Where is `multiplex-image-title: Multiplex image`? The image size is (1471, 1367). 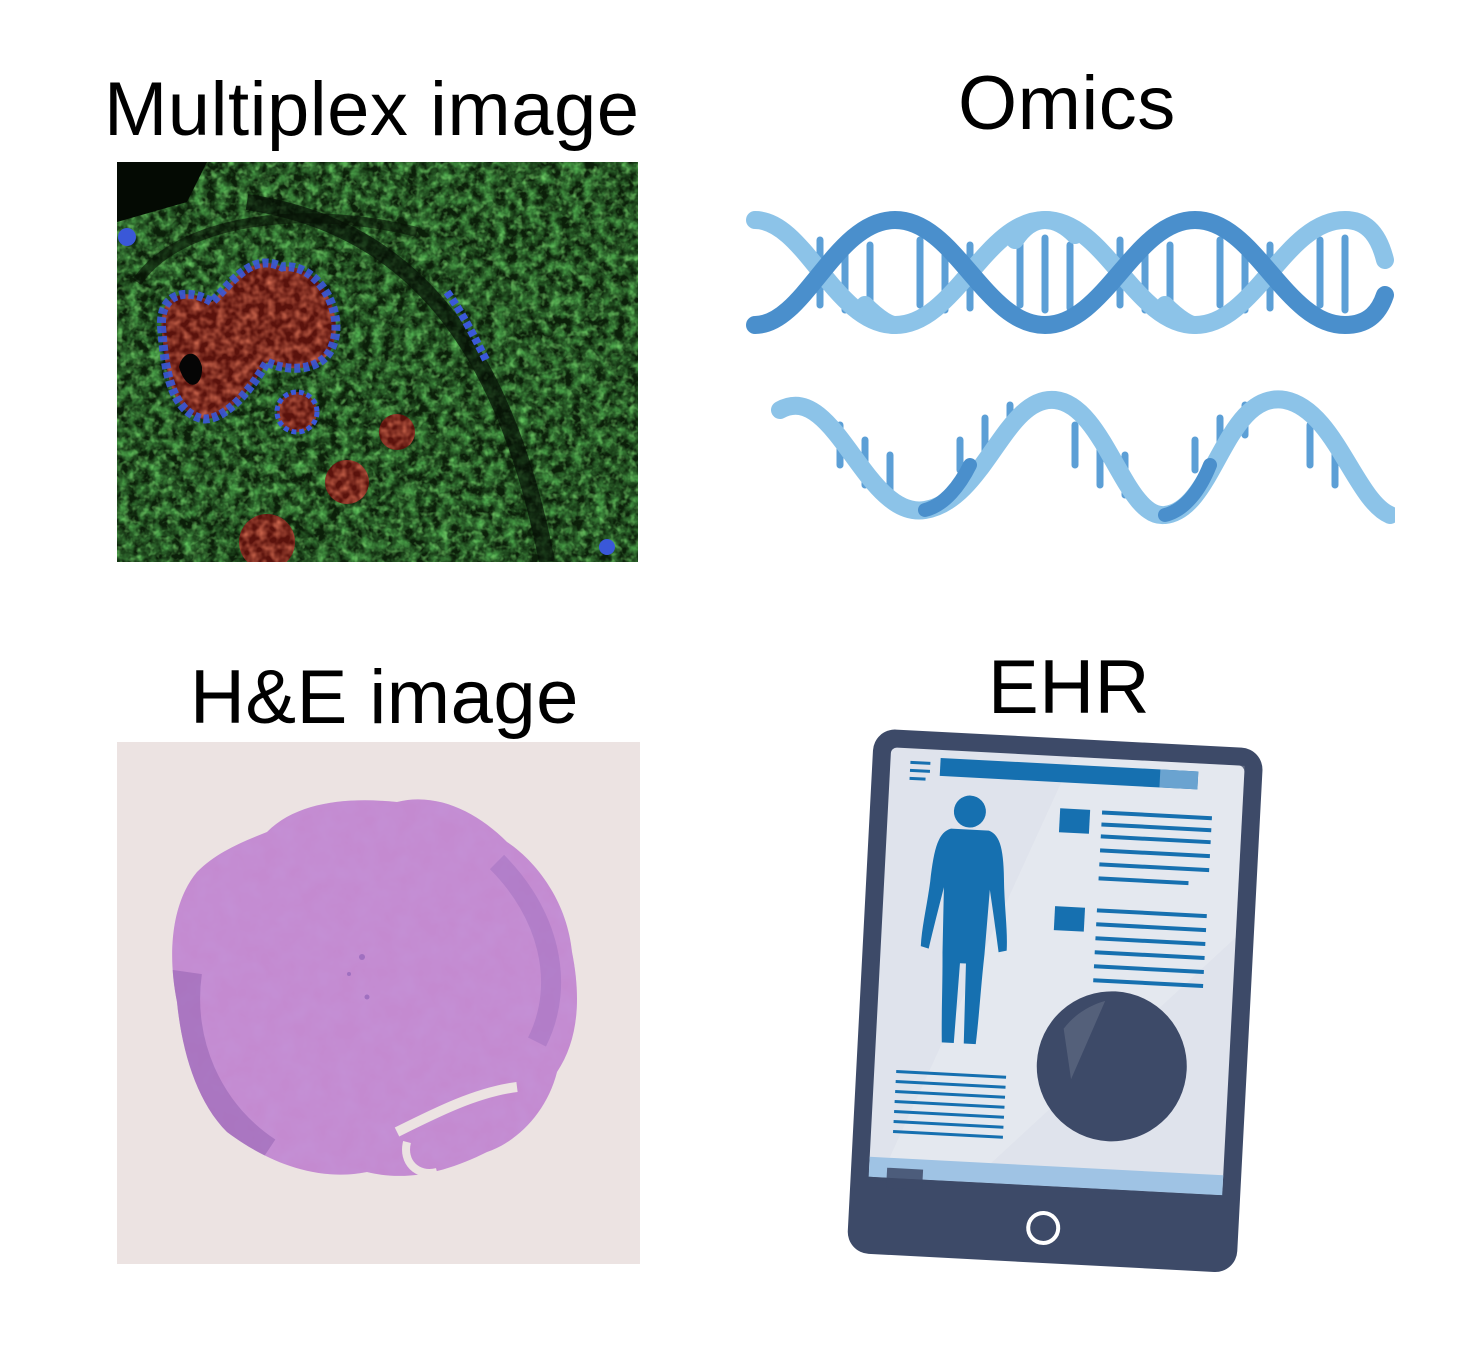
multiplex-image-title: Multiplex image is located at coordinates (372, 109).